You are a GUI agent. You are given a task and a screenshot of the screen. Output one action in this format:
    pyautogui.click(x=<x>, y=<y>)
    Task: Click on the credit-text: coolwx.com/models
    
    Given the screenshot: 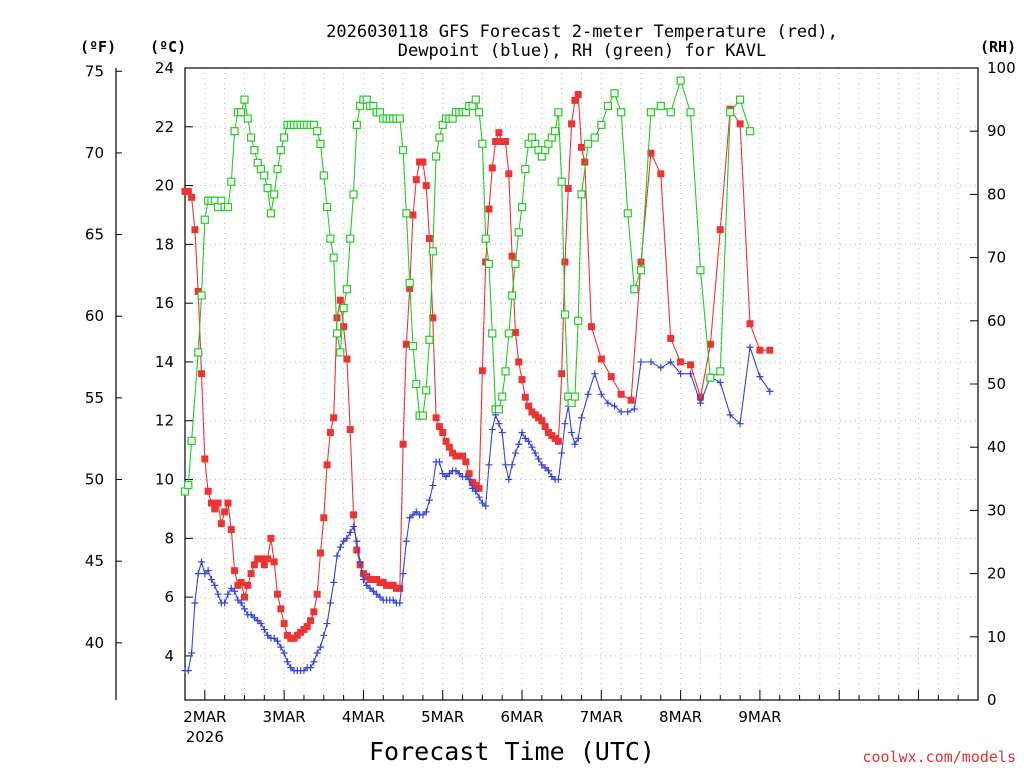 What is the action you would take?
    pyautogui.click(x=939, y=757)
    